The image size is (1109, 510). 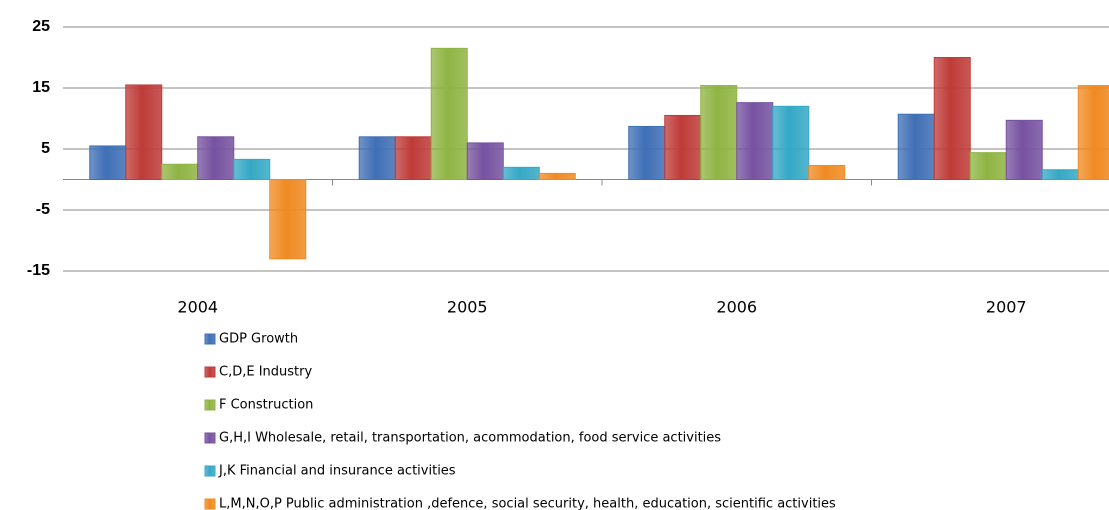 I want to click on legend-label: J,K Financial and insurance activities, so click(x=337, y=471).